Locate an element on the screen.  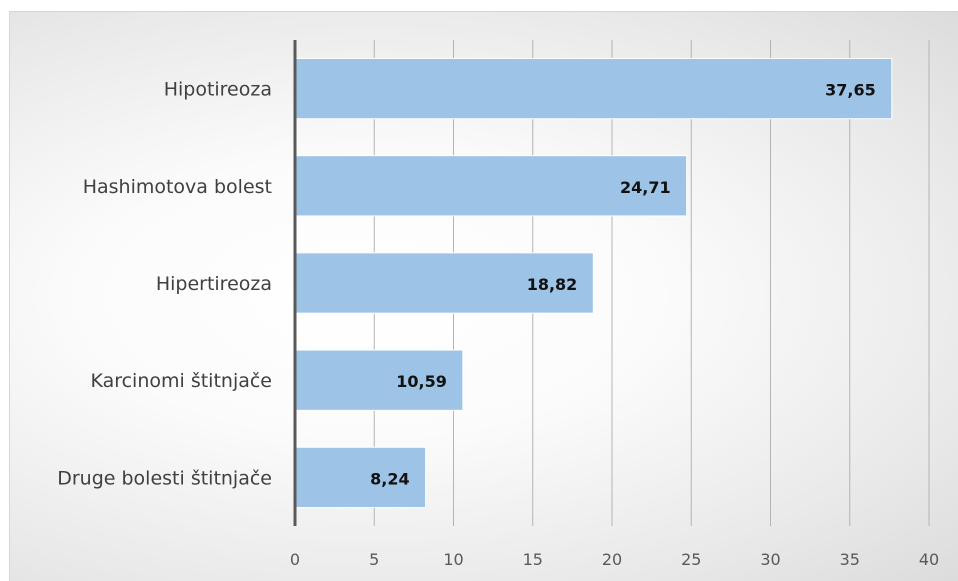
value-label: 18,82 is located at coordinates (552, 284).